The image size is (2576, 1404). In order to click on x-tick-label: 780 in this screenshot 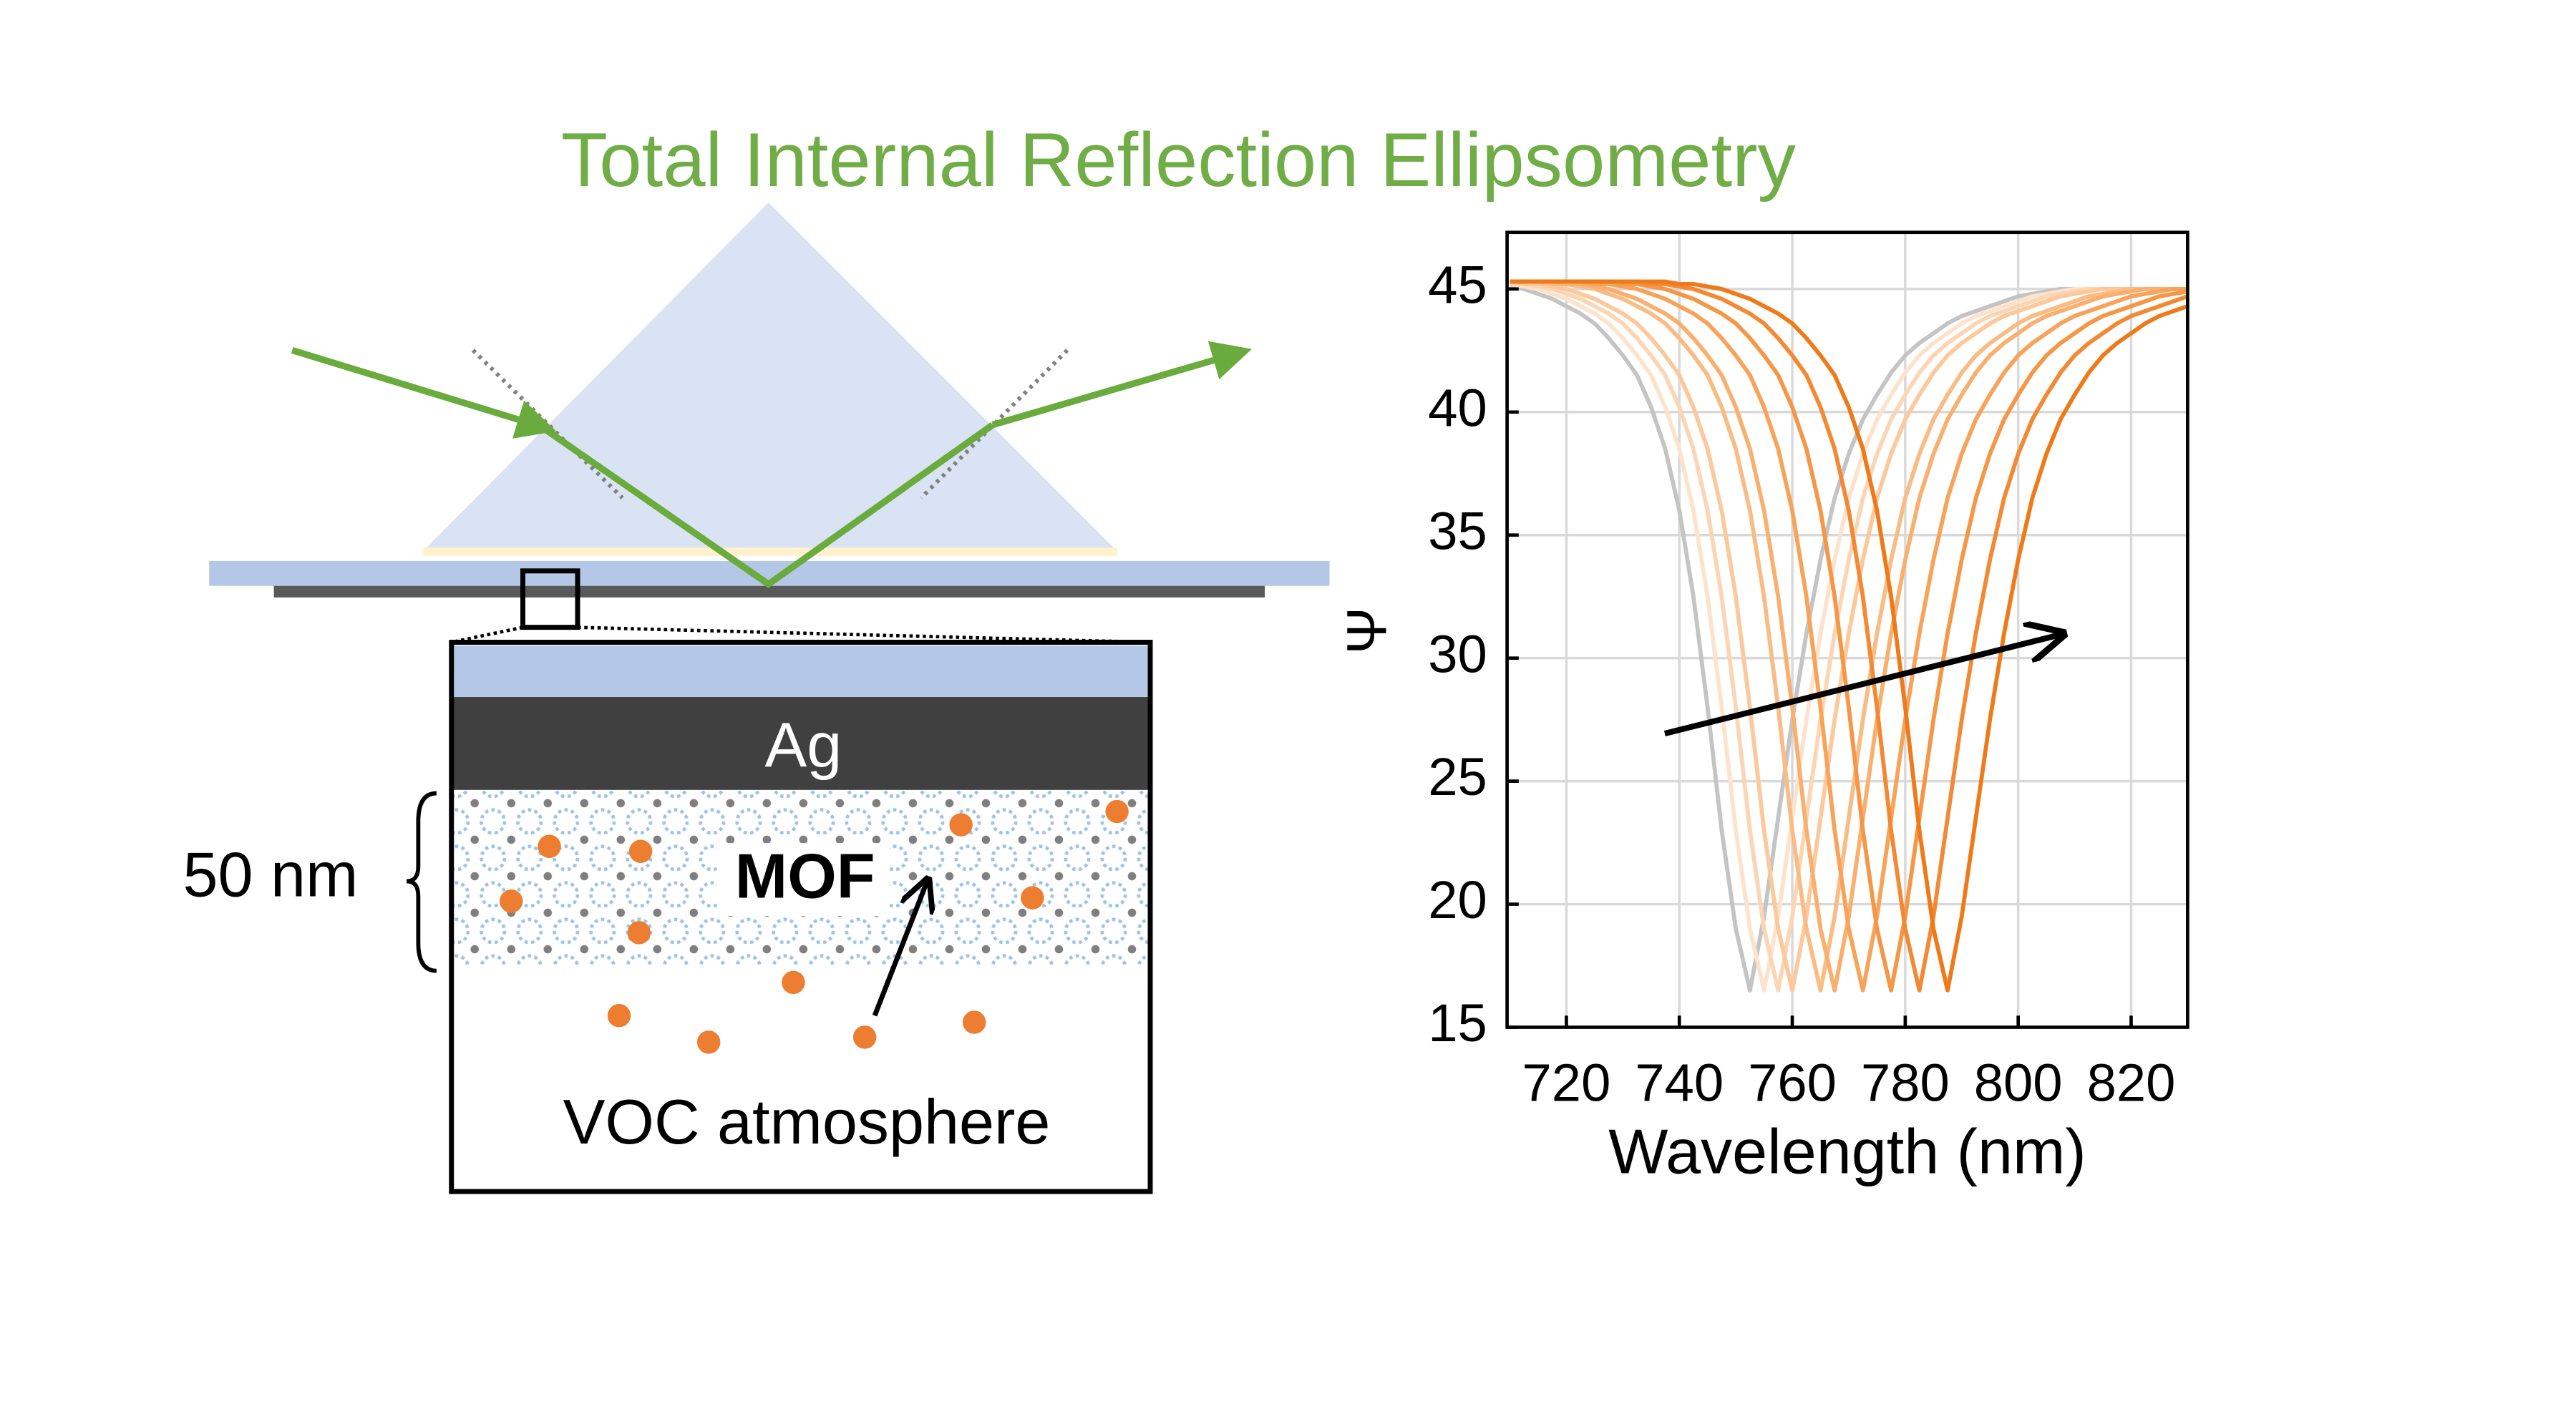, I will do `click(1905, 1083)`.